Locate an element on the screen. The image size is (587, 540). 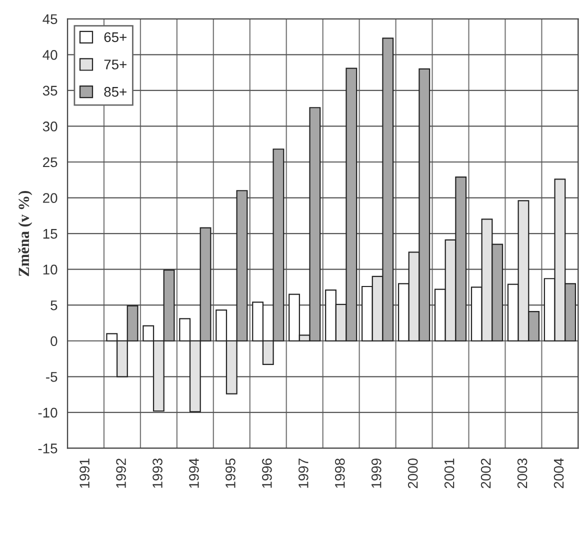
x-tick-label: 1994 is located at coordinates (194, 473).